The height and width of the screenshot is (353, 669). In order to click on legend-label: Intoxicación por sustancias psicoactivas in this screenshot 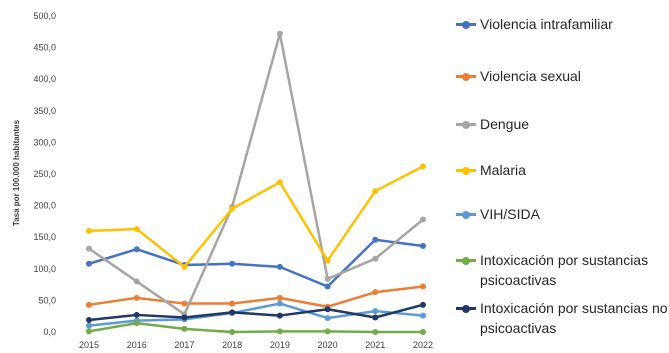, I will do `click(564, 270)`.